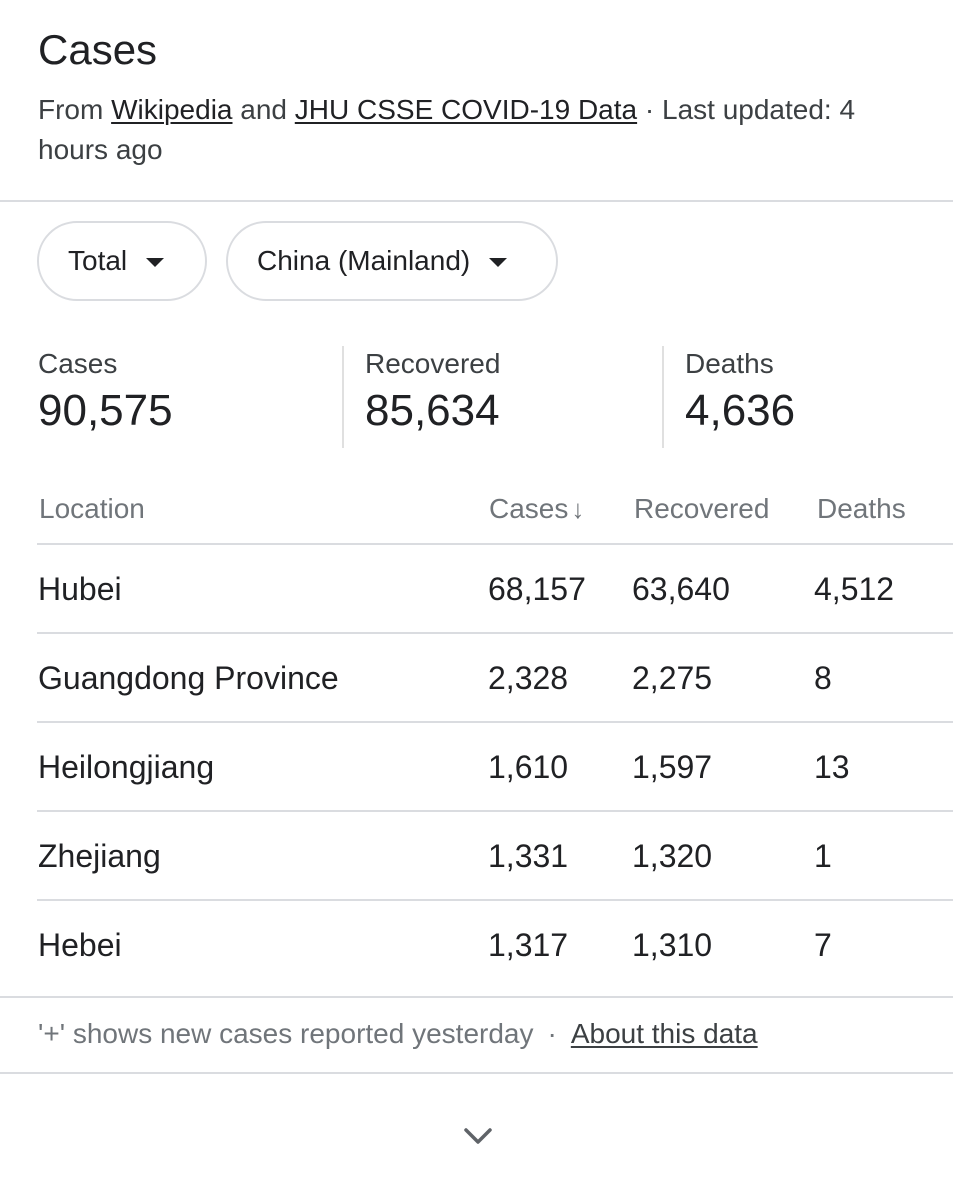  What do you see at coordinates (672, 945) in the screenshot?
I see `recovered-cell: 1,310` at bounding box center [672, 945].